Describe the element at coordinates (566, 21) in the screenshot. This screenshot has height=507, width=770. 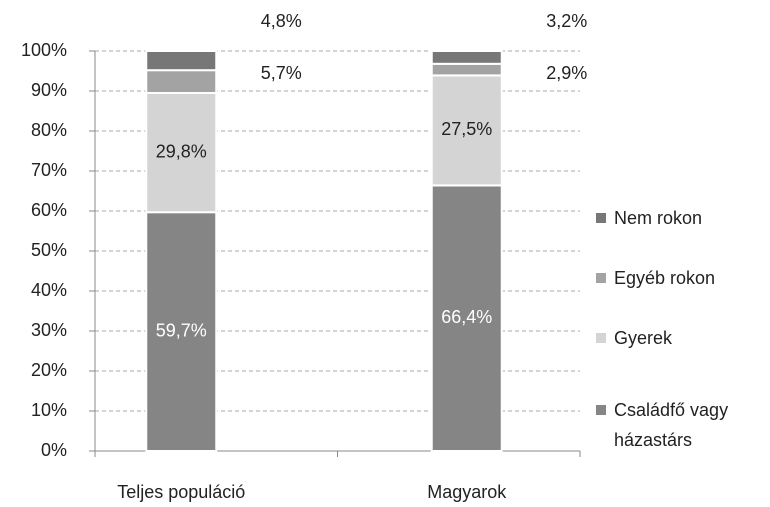
I see `data-label: 3,2%` at that location.